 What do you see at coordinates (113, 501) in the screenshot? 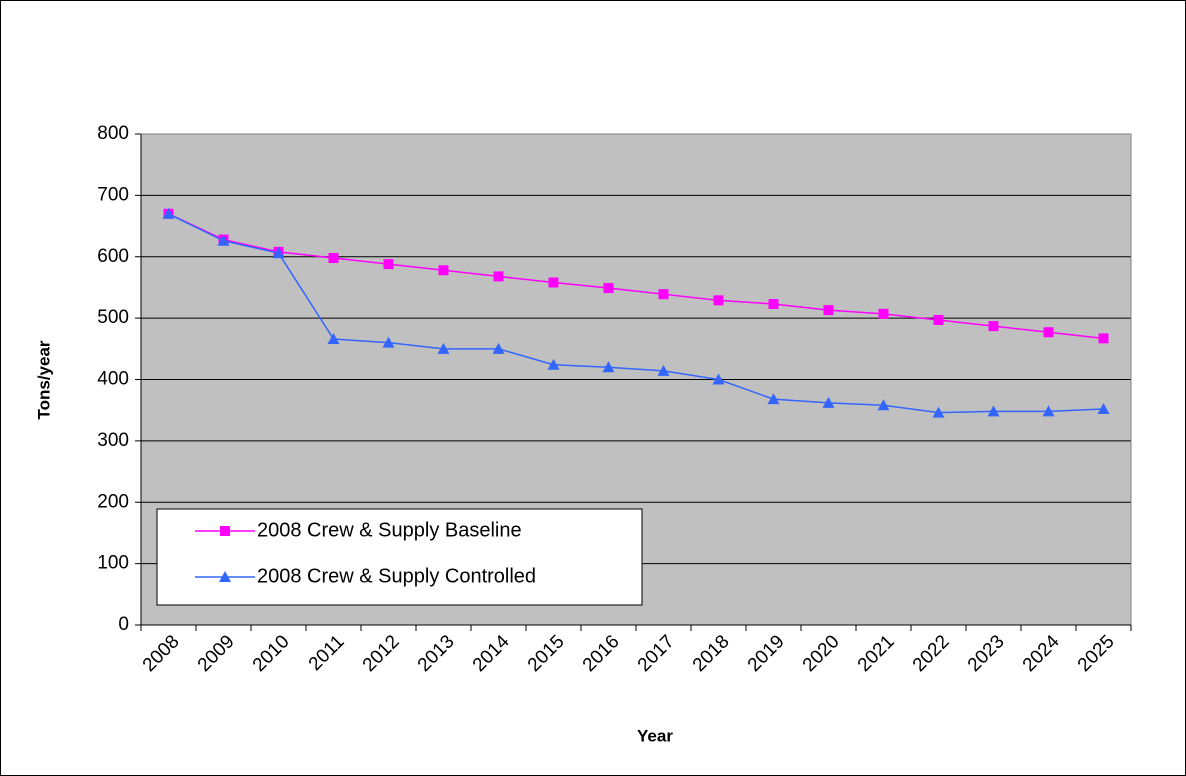
I see `y-tick-label: 200` at bounding box center [113, 501].